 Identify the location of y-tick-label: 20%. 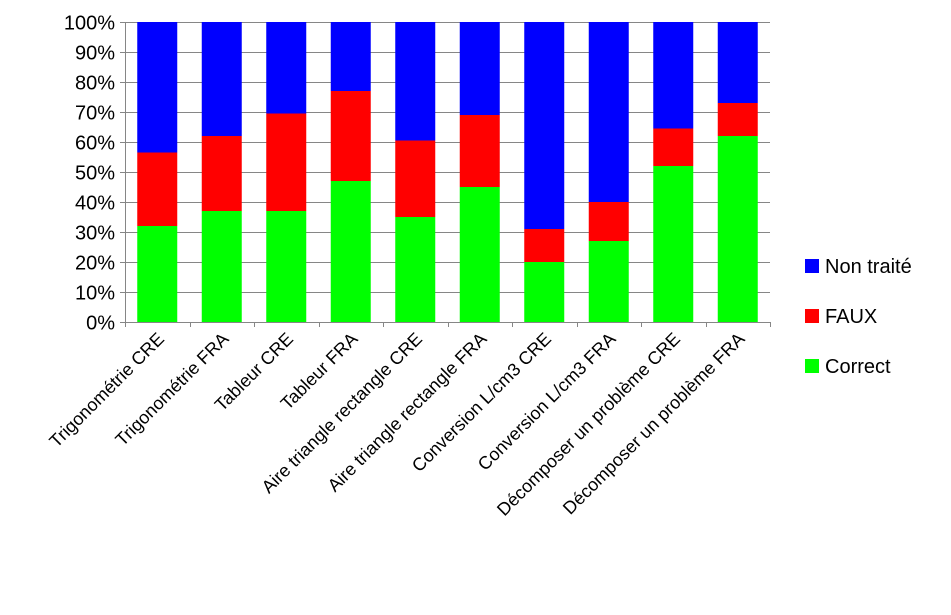
(95, 264).